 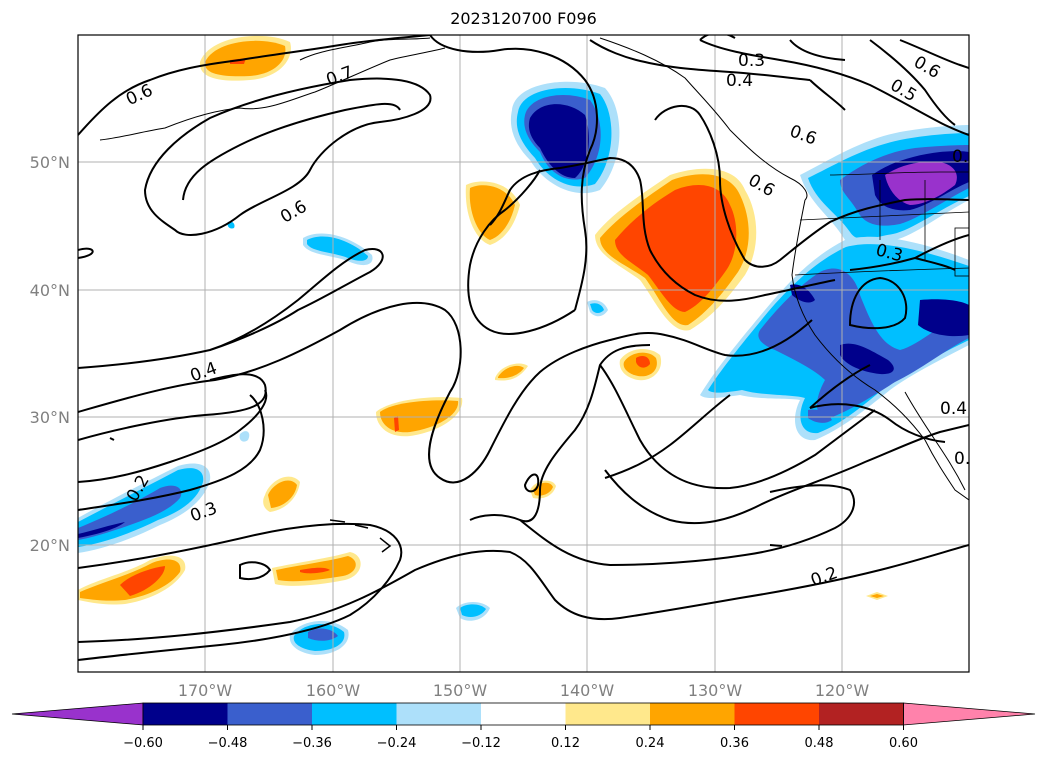 I want to click on lat-axis: 50°N 40°N 30°N 20°N, so click(x=50, y=354).